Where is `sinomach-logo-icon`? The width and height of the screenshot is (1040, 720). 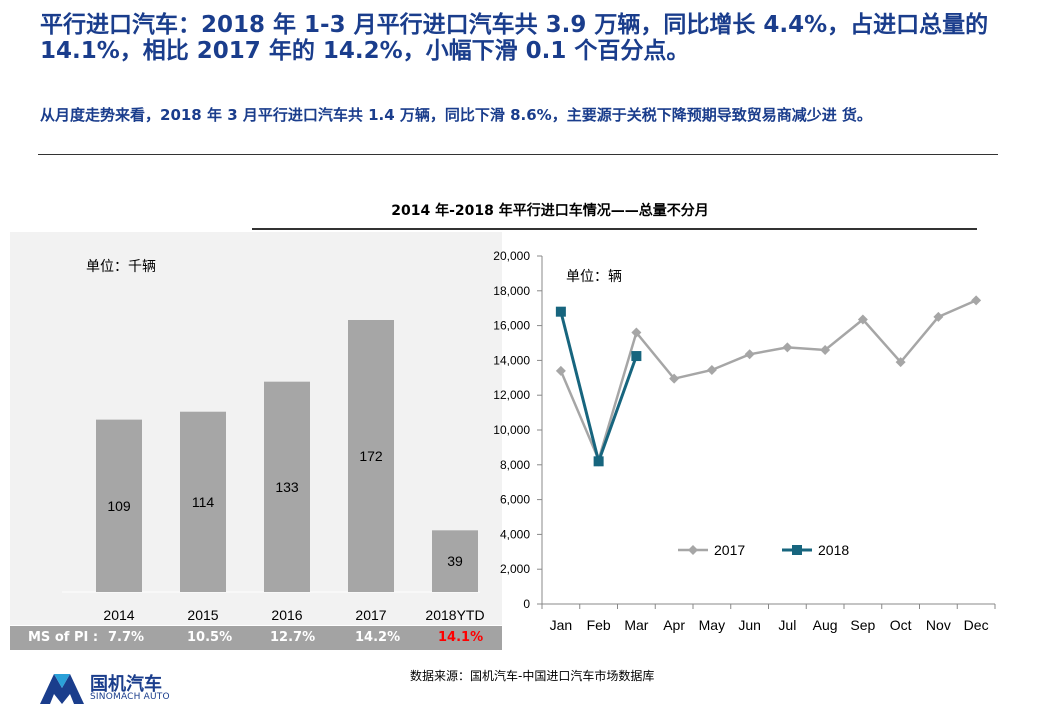 sinomach-logo-icon is located at coordinates (62, 689).